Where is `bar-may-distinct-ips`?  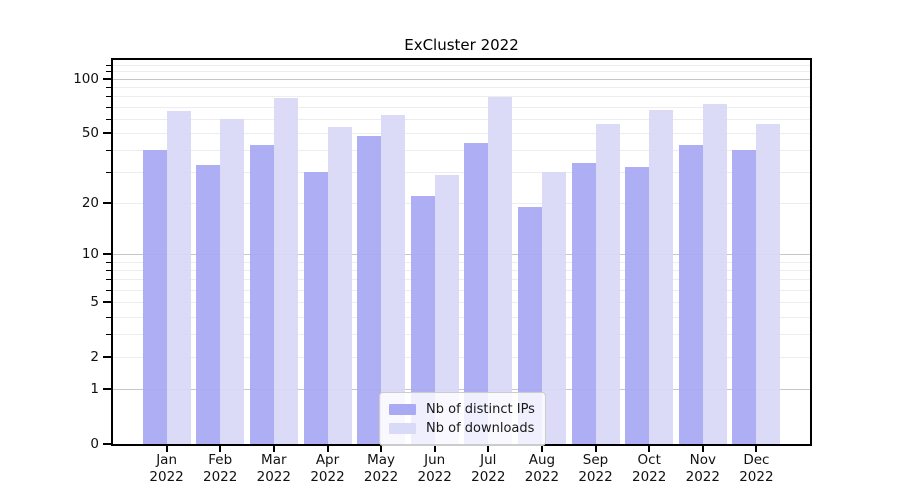 bar-may-distinct-ips is located at coordinates (369, 290).